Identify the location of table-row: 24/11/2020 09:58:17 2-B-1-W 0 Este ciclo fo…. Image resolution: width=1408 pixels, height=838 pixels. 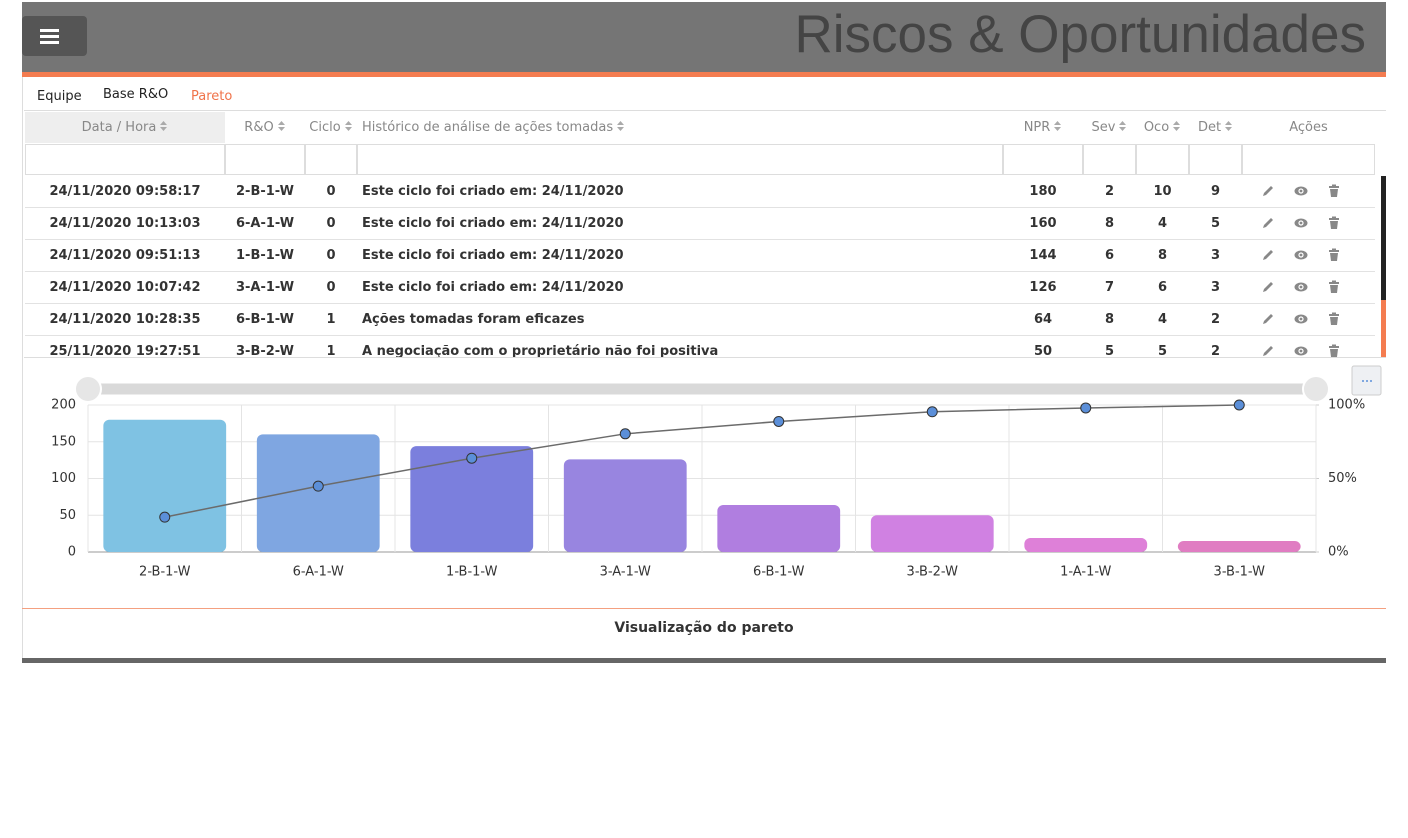
(700, 192).